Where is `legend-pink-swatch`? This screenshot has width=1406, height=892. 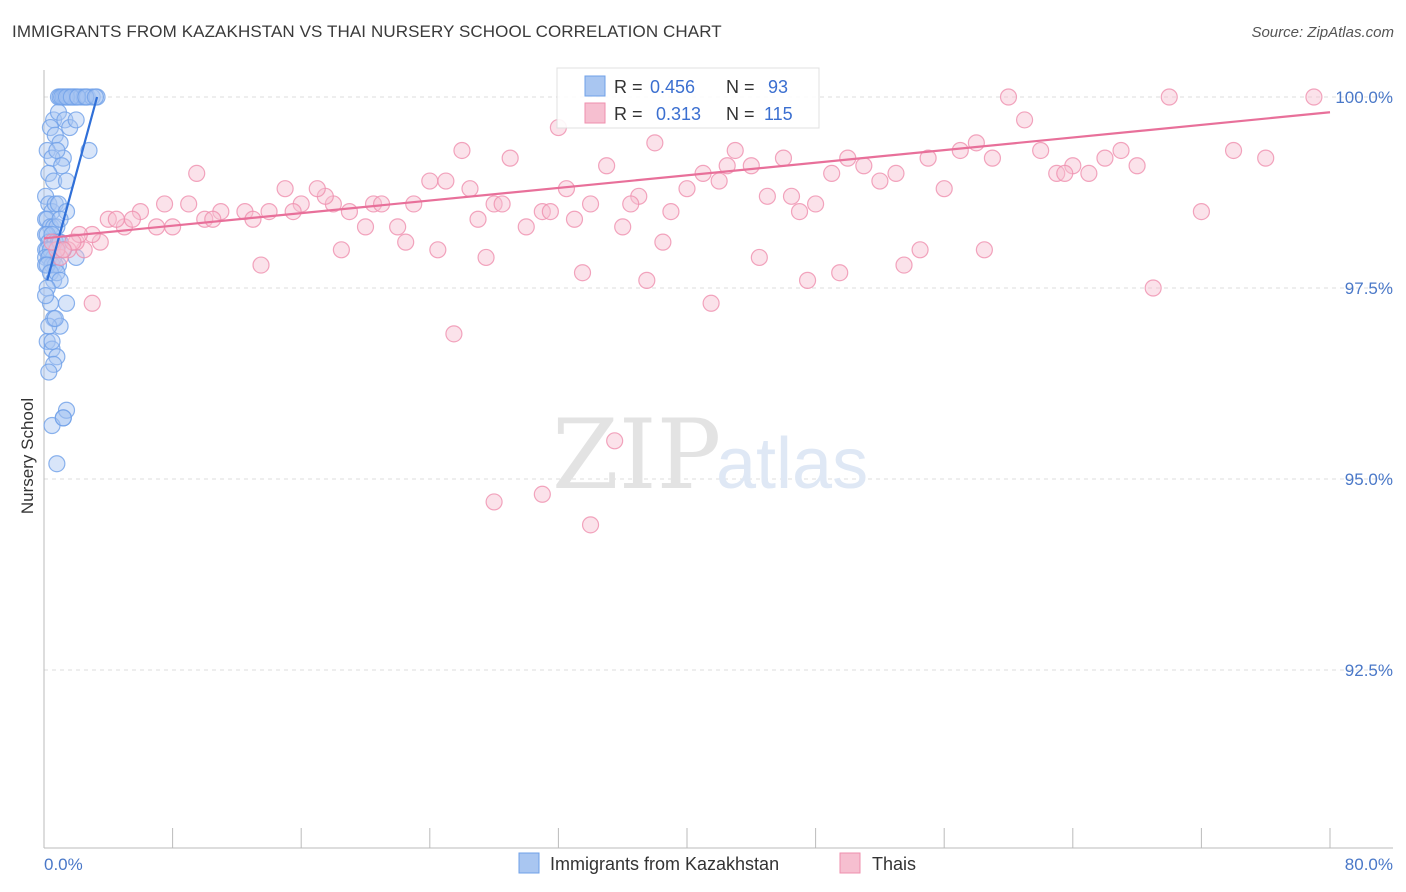
legend-pink-swatch is located at coordinates (850, 863).